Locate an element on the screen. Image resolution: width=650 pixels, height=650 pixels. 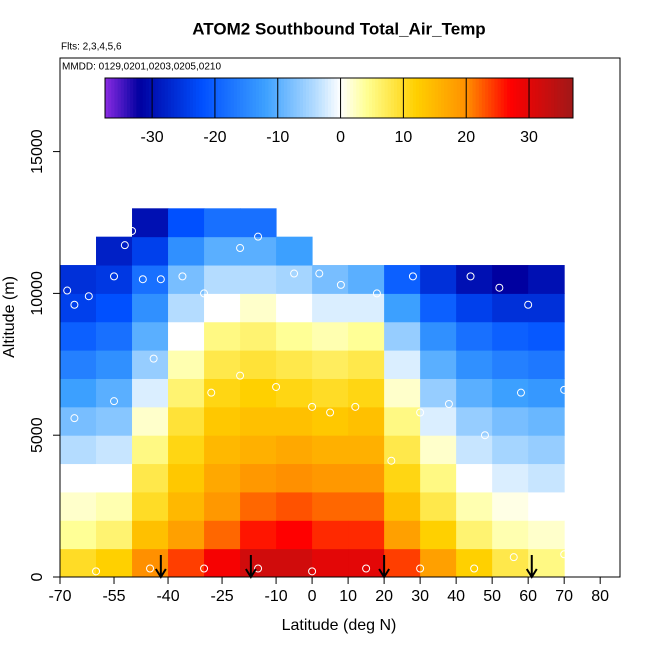
y-axis-label: Altitude (m) is located at coordinates (9, 317).